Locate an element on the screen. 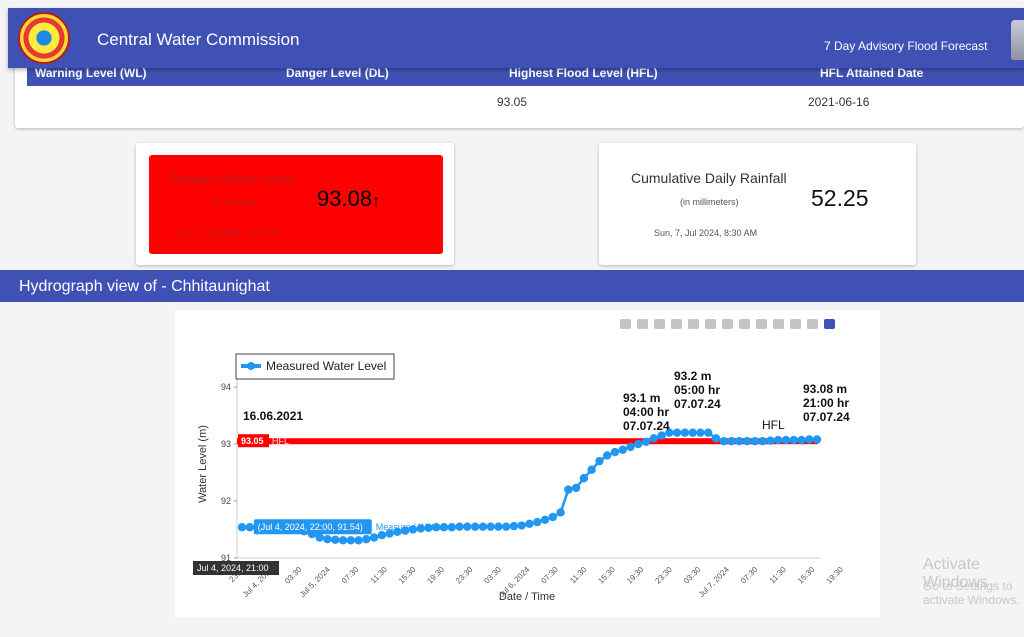  annotation-line: 07.07.24 is located at coordinates (826, 417).